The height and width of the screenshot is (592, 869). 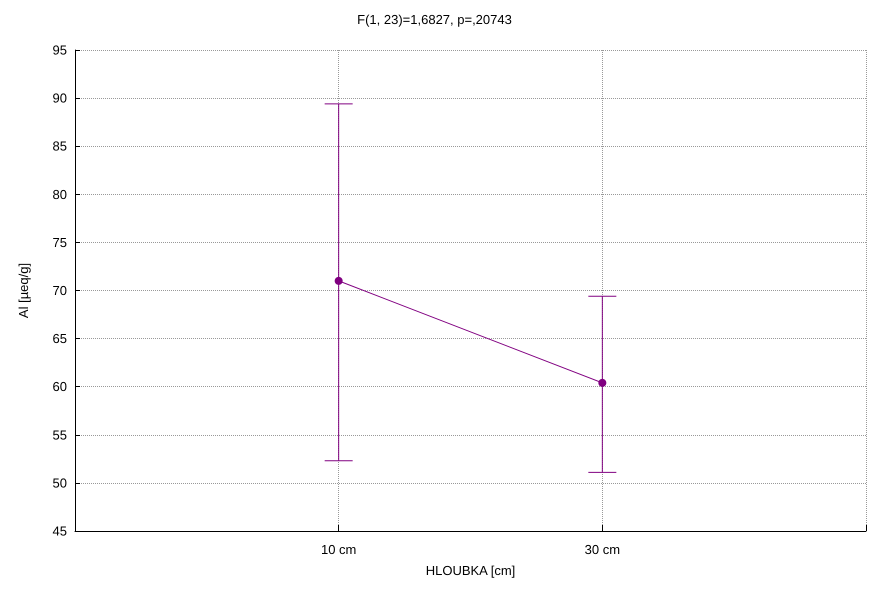 What do you see at coordinates (59, 50) in the screenshot?
I see `y-tick-label: 95` at bounding box center [59, 50].